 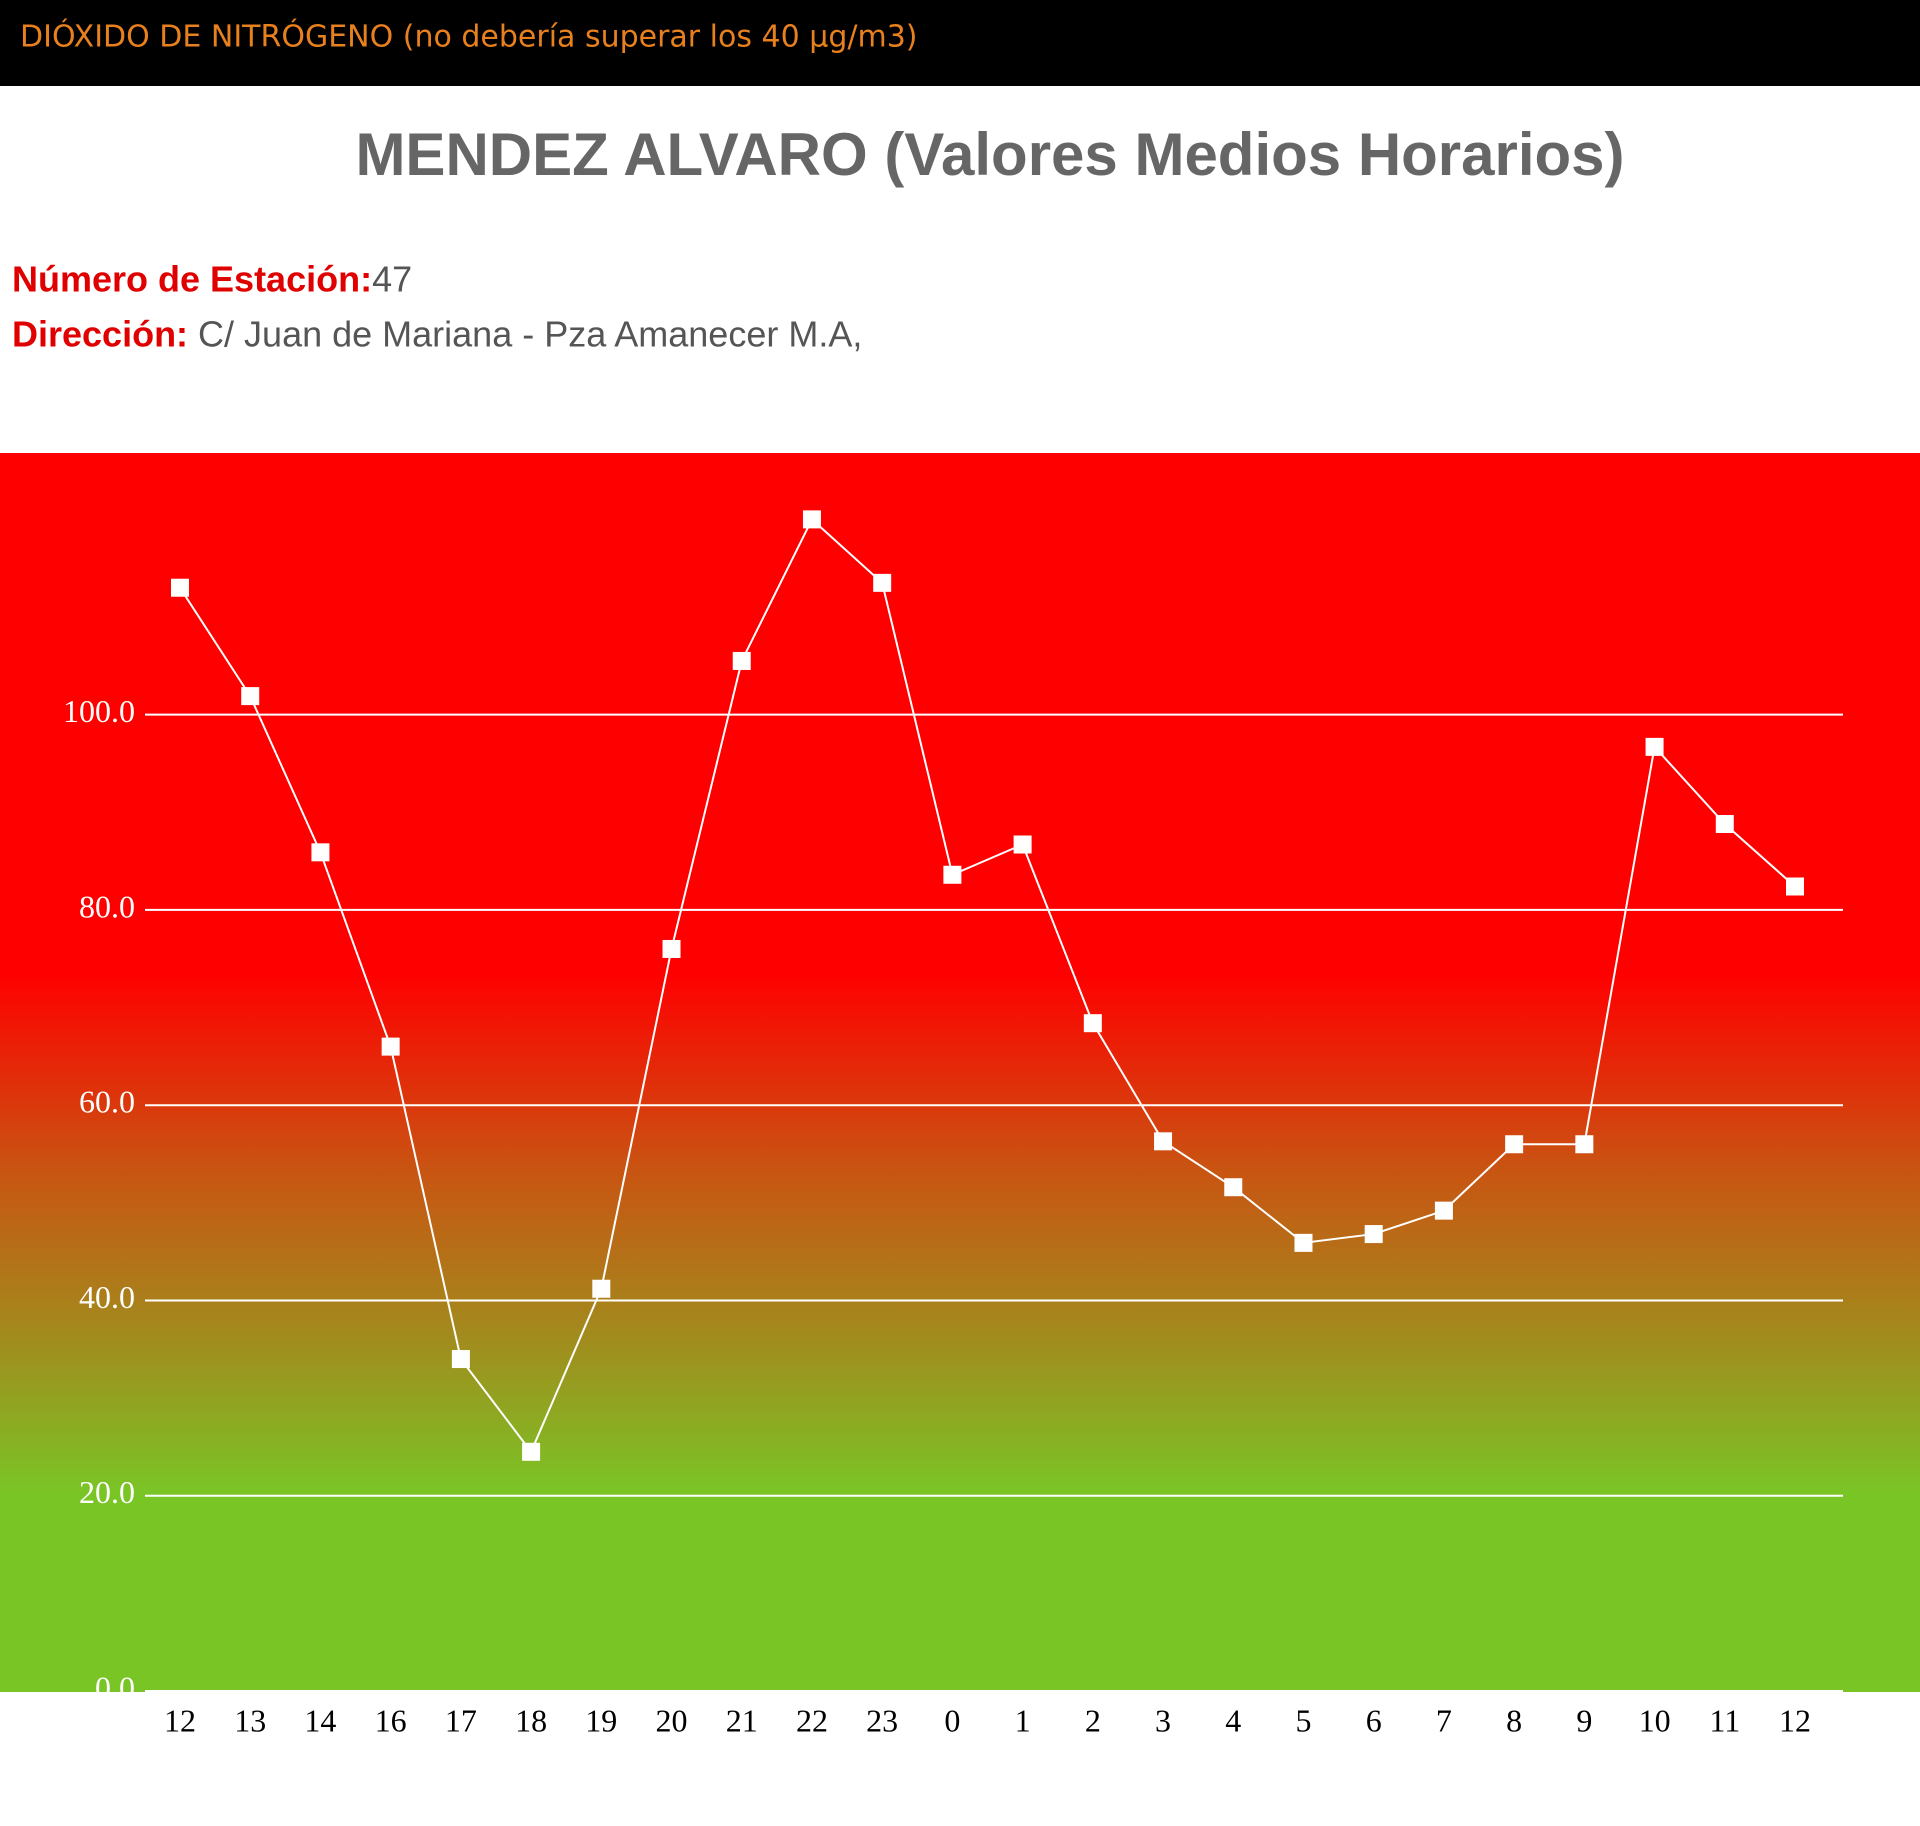 I want to click on y-tick-label: 0.0, so click(x=115, y=1687).